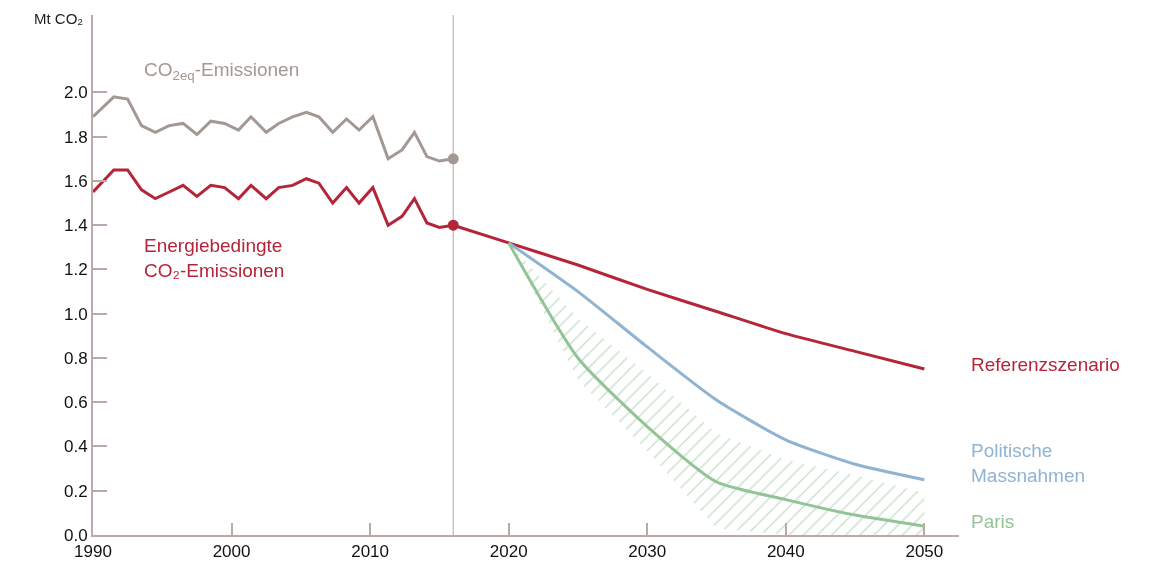  Describe the element at coordinates (75, 93) in the screenshot. I see `y-tick-label: 2.0` at that location.